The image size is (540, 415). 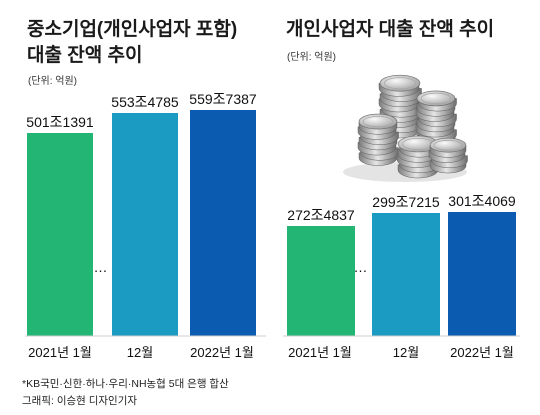 What do you see at coordinates (60, 122) in the screenshot?
I see `chart1-value-label-1: 501조1391` at bounding box center [60, 122].